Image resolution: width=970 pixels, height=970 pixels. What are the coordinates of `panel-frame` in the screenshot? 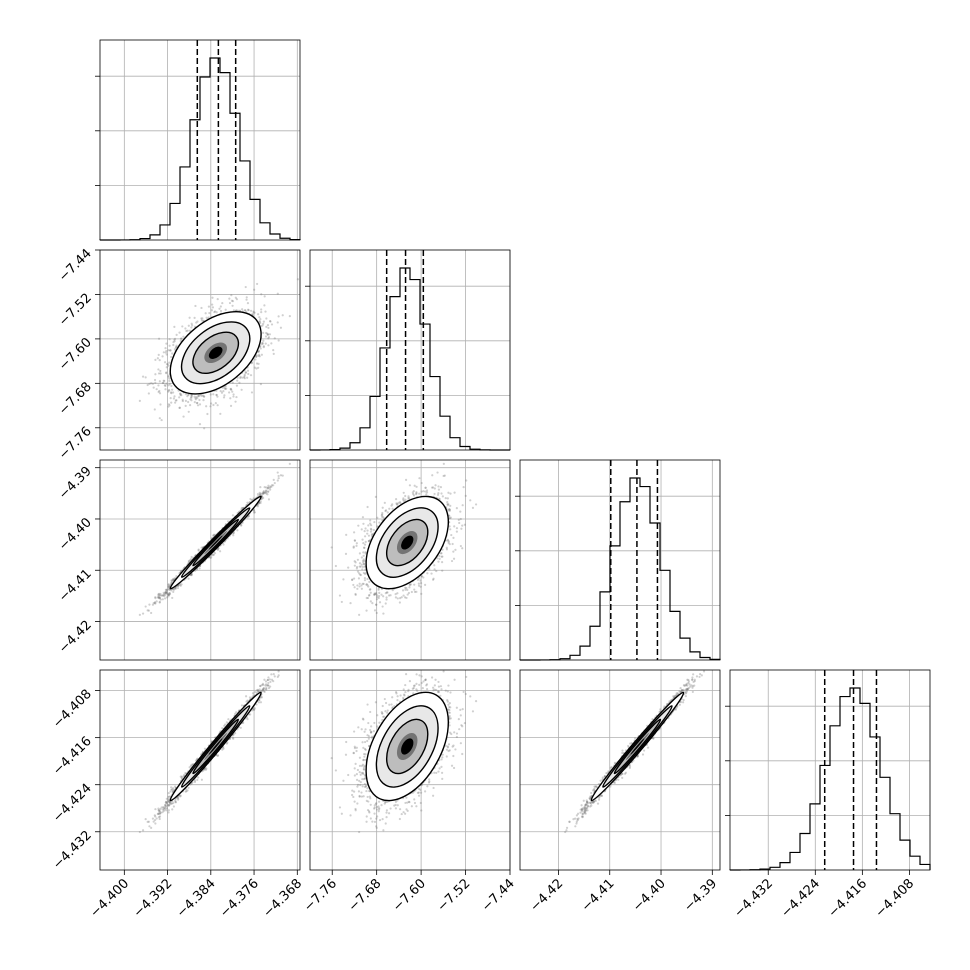 It's located at (200, 140).